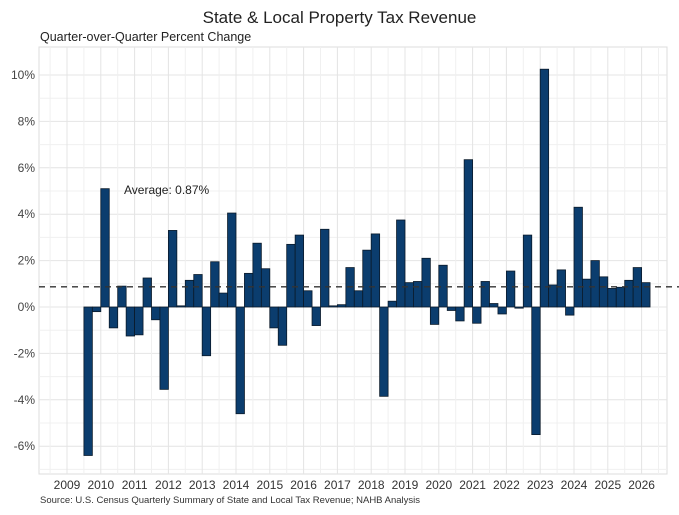  Describe the element at coordinates (25, 446) in the screenshot. I see `y-tick-label: -6%` at that location.